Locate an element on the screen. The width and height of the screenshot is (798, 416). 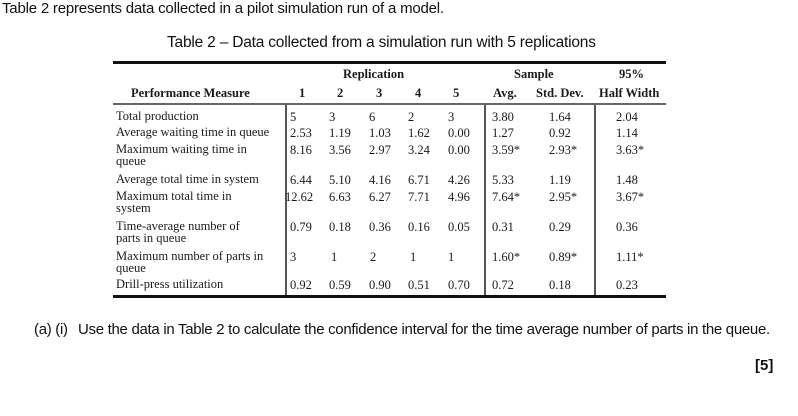
header-sample-group: Sample is located at coordinates (534, 74).